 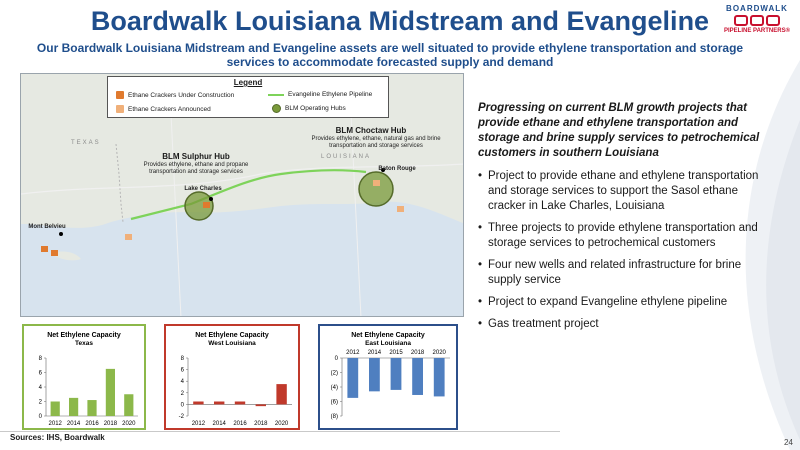 What do you see at coordinates (334, 417) in the screenshot?
I see `y-tick-label: (8)` at bounding box center [334, 417].